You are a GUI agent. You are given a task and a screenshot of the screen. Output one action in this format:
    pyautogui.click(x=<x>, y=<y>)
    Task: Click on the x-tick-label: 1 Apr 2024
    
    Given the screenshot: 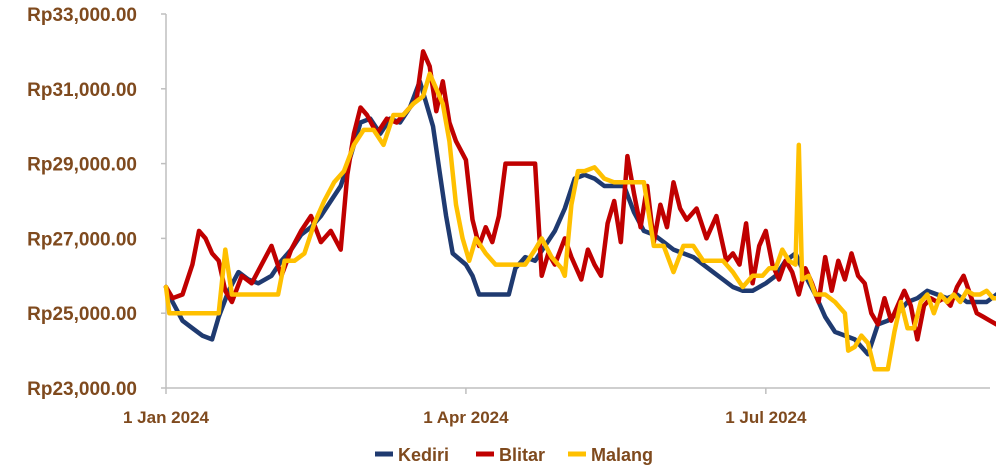 What is the action you would take?
    pyautogui.click(x=466, y=417)
    